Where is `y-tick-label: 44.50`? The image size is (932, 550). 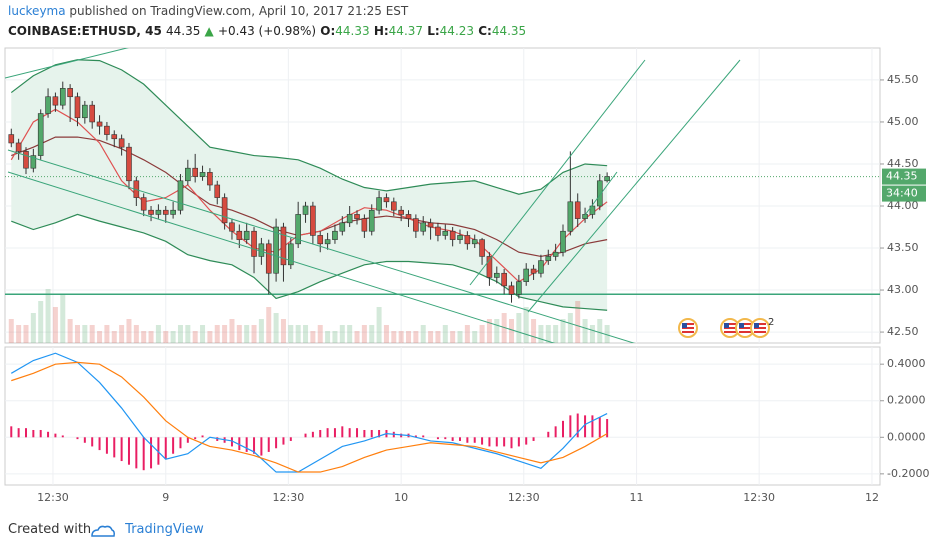
y-tick-label: 44.50 is located at coordinates (903, 163).